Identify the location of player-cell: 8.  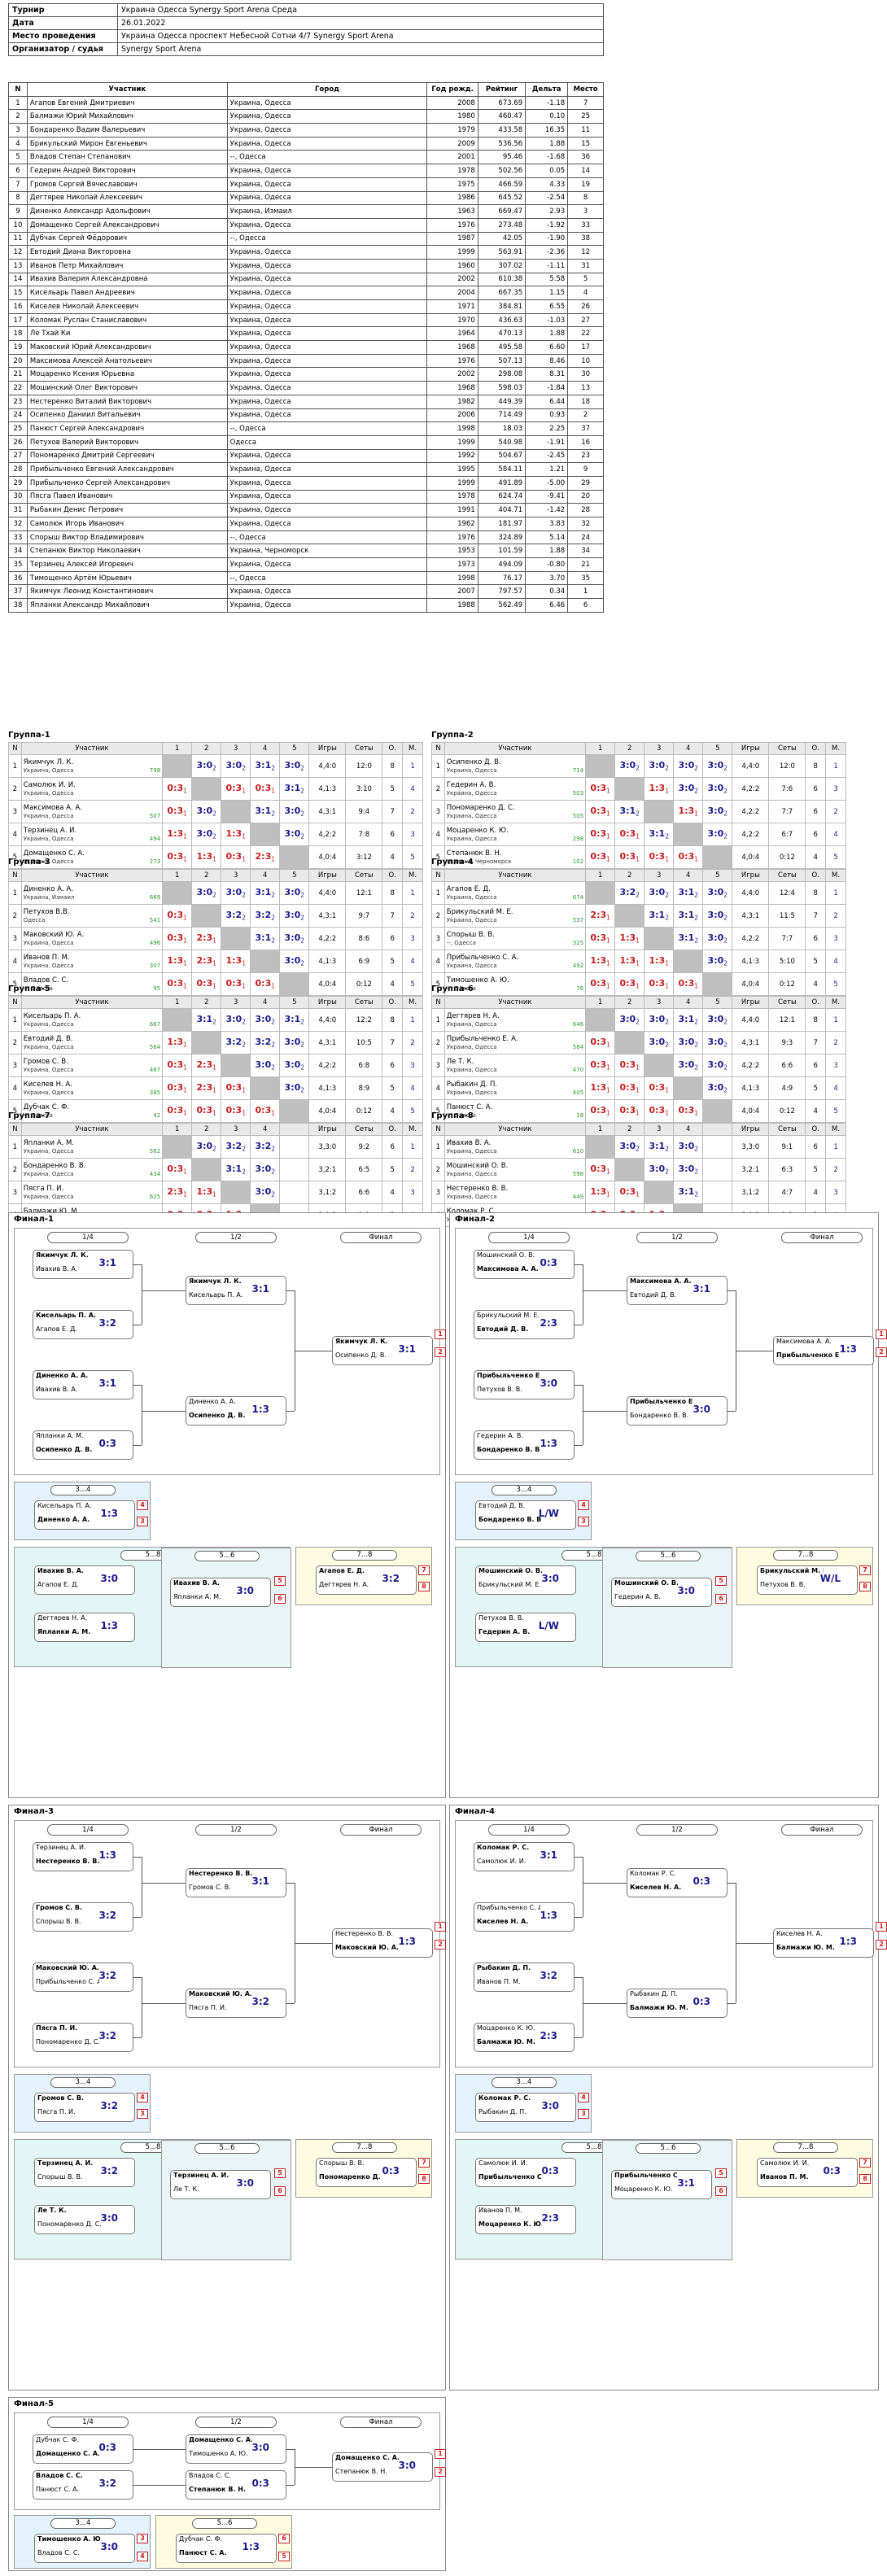
(585, 198).